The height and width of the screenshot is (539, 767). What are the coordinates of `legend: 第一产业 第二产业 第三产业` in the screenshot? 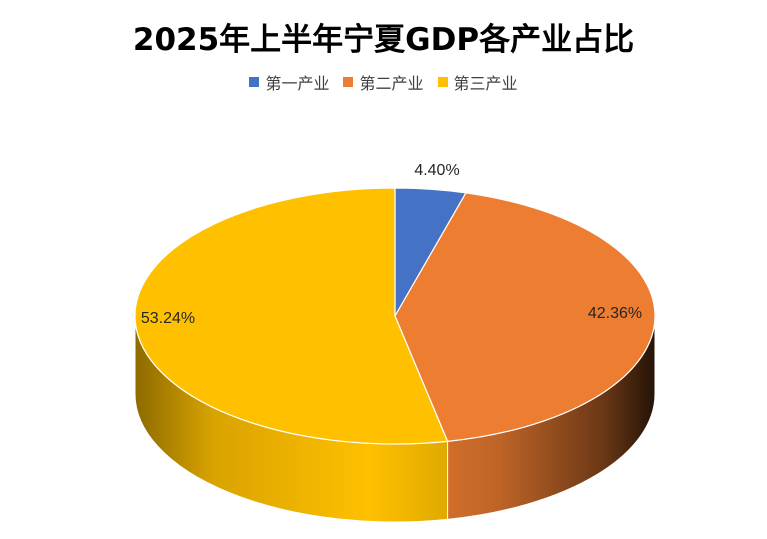 It's located at (383, 82).